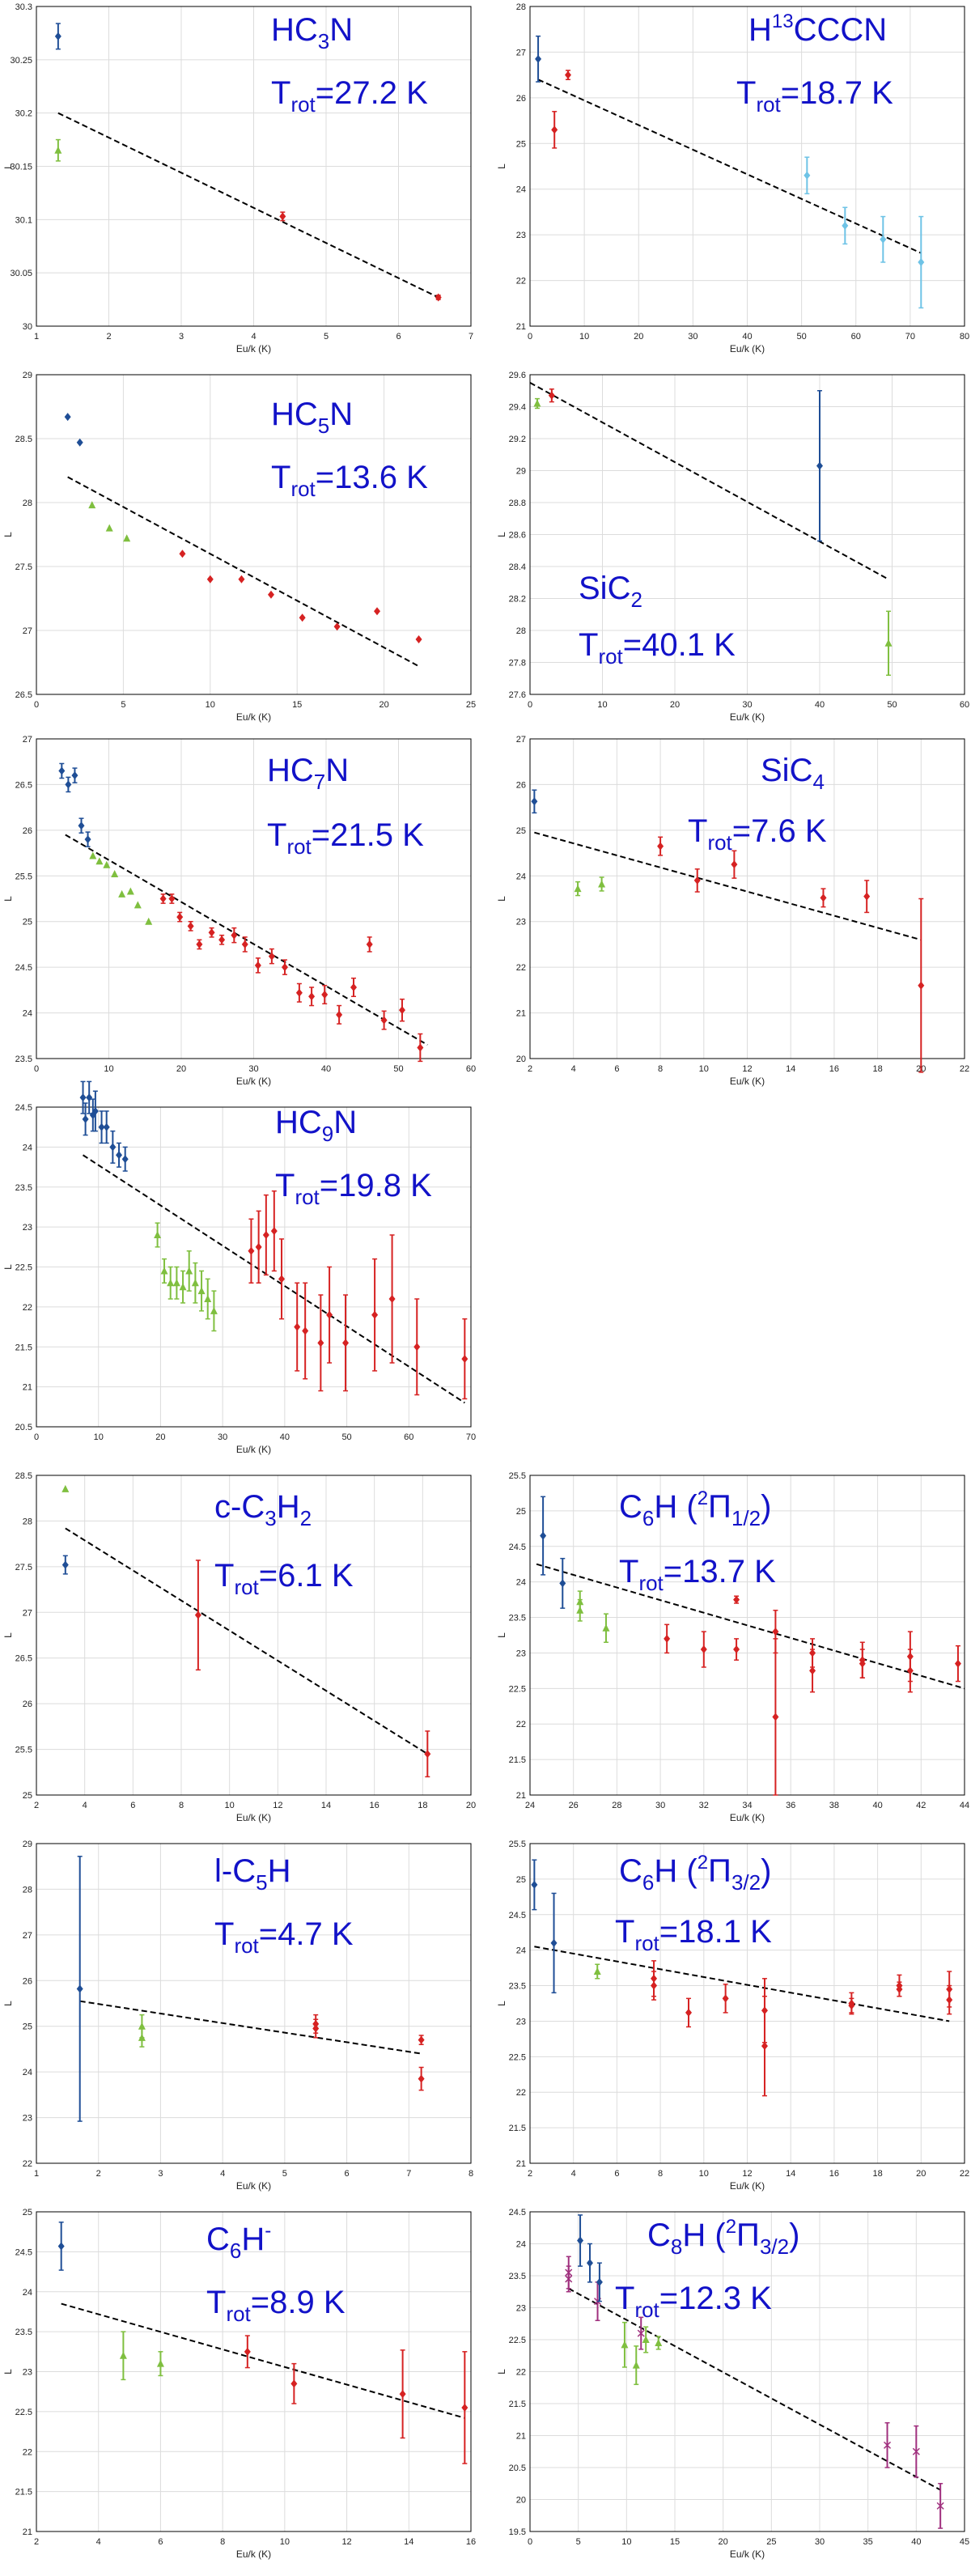 The width and height of the screenshot is (971, 2576). I want to click on molecule-label: HC7N, so click(308, 773).